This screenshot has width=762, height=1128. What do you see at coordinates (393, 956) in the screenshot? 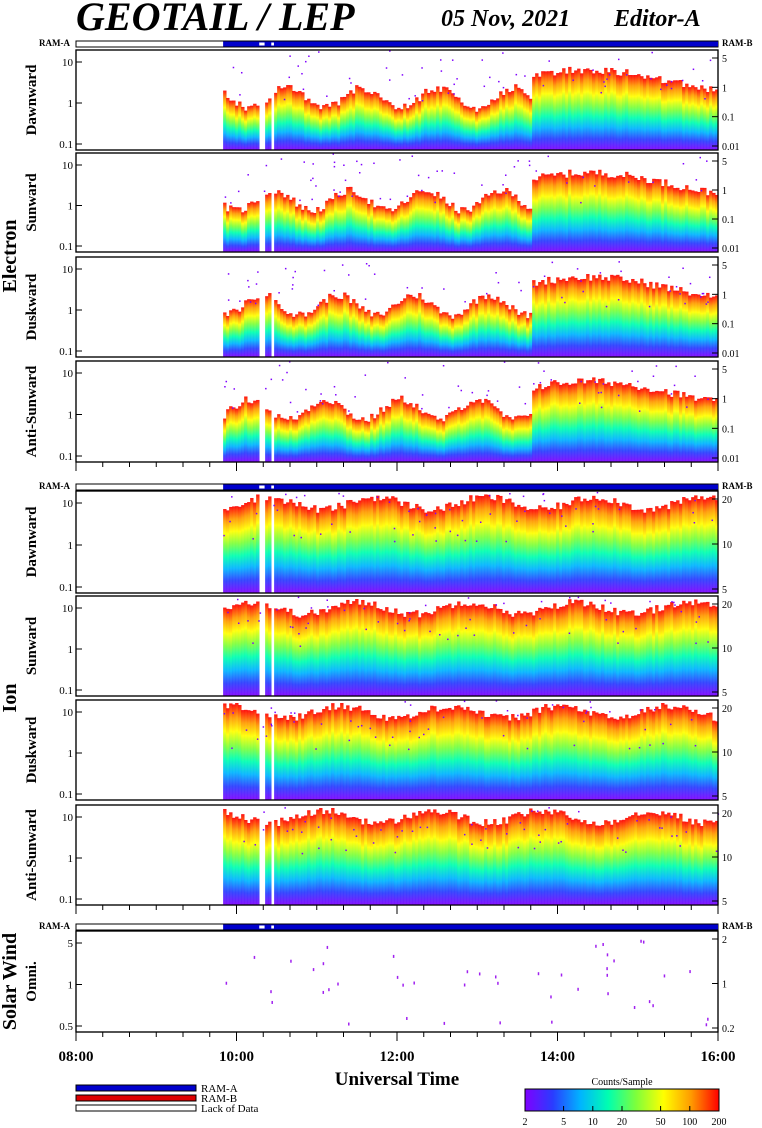
I see `solar-wind-dot` at bounding box center [393, 956].